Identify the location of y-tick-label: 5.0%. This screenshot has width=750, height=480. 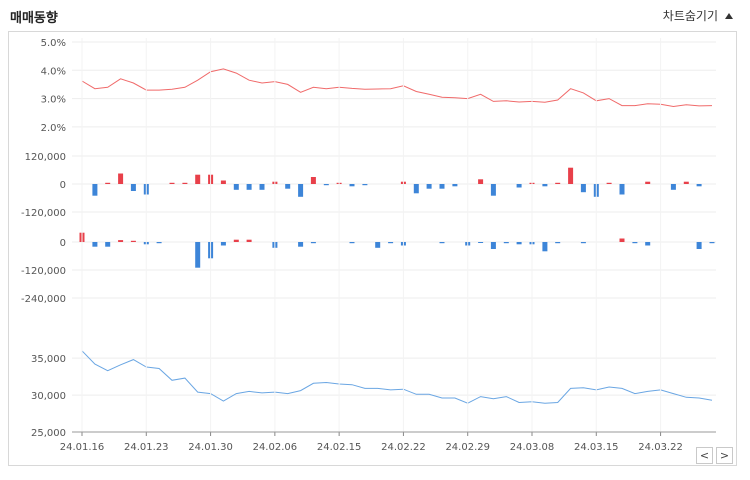
(53, 43).